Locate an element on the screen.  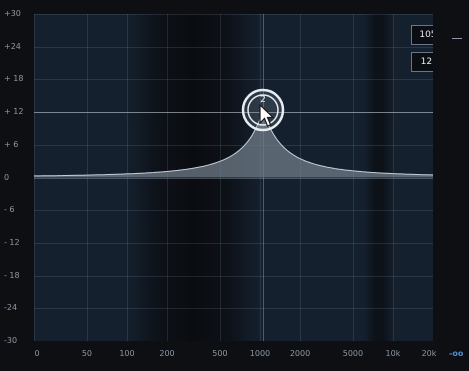
y-tick-label: +24 is located at coordinates (12, 46).